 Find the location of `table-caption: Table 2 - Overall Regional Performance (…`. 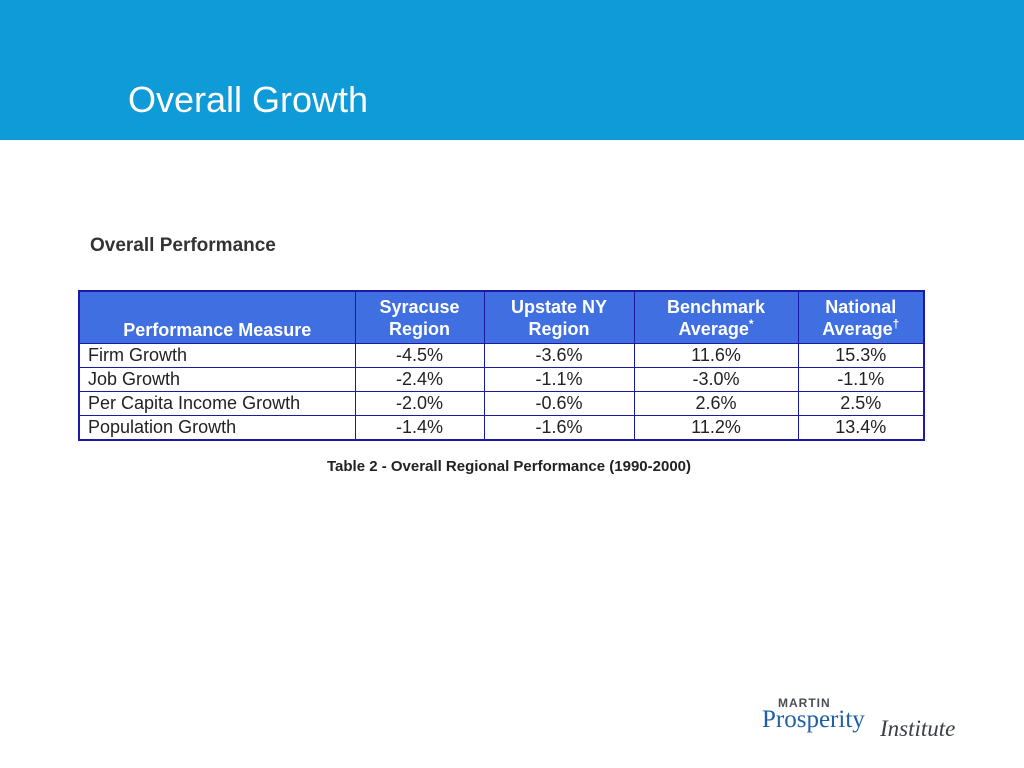

table-caption: Table 2 - Overall Regional Performance (… is located at coordinates (509, 466).